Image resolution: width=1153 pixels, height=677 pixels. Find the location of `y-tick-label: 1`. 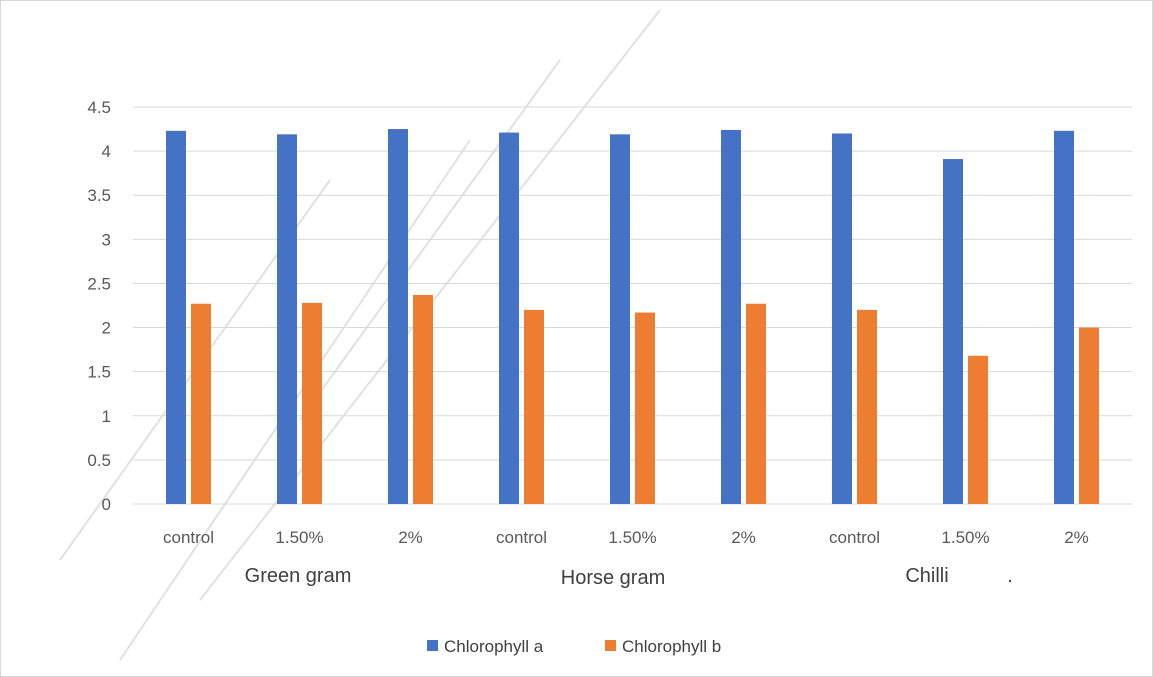

y-tick-label: 1 is located at coordinates (106, 416).